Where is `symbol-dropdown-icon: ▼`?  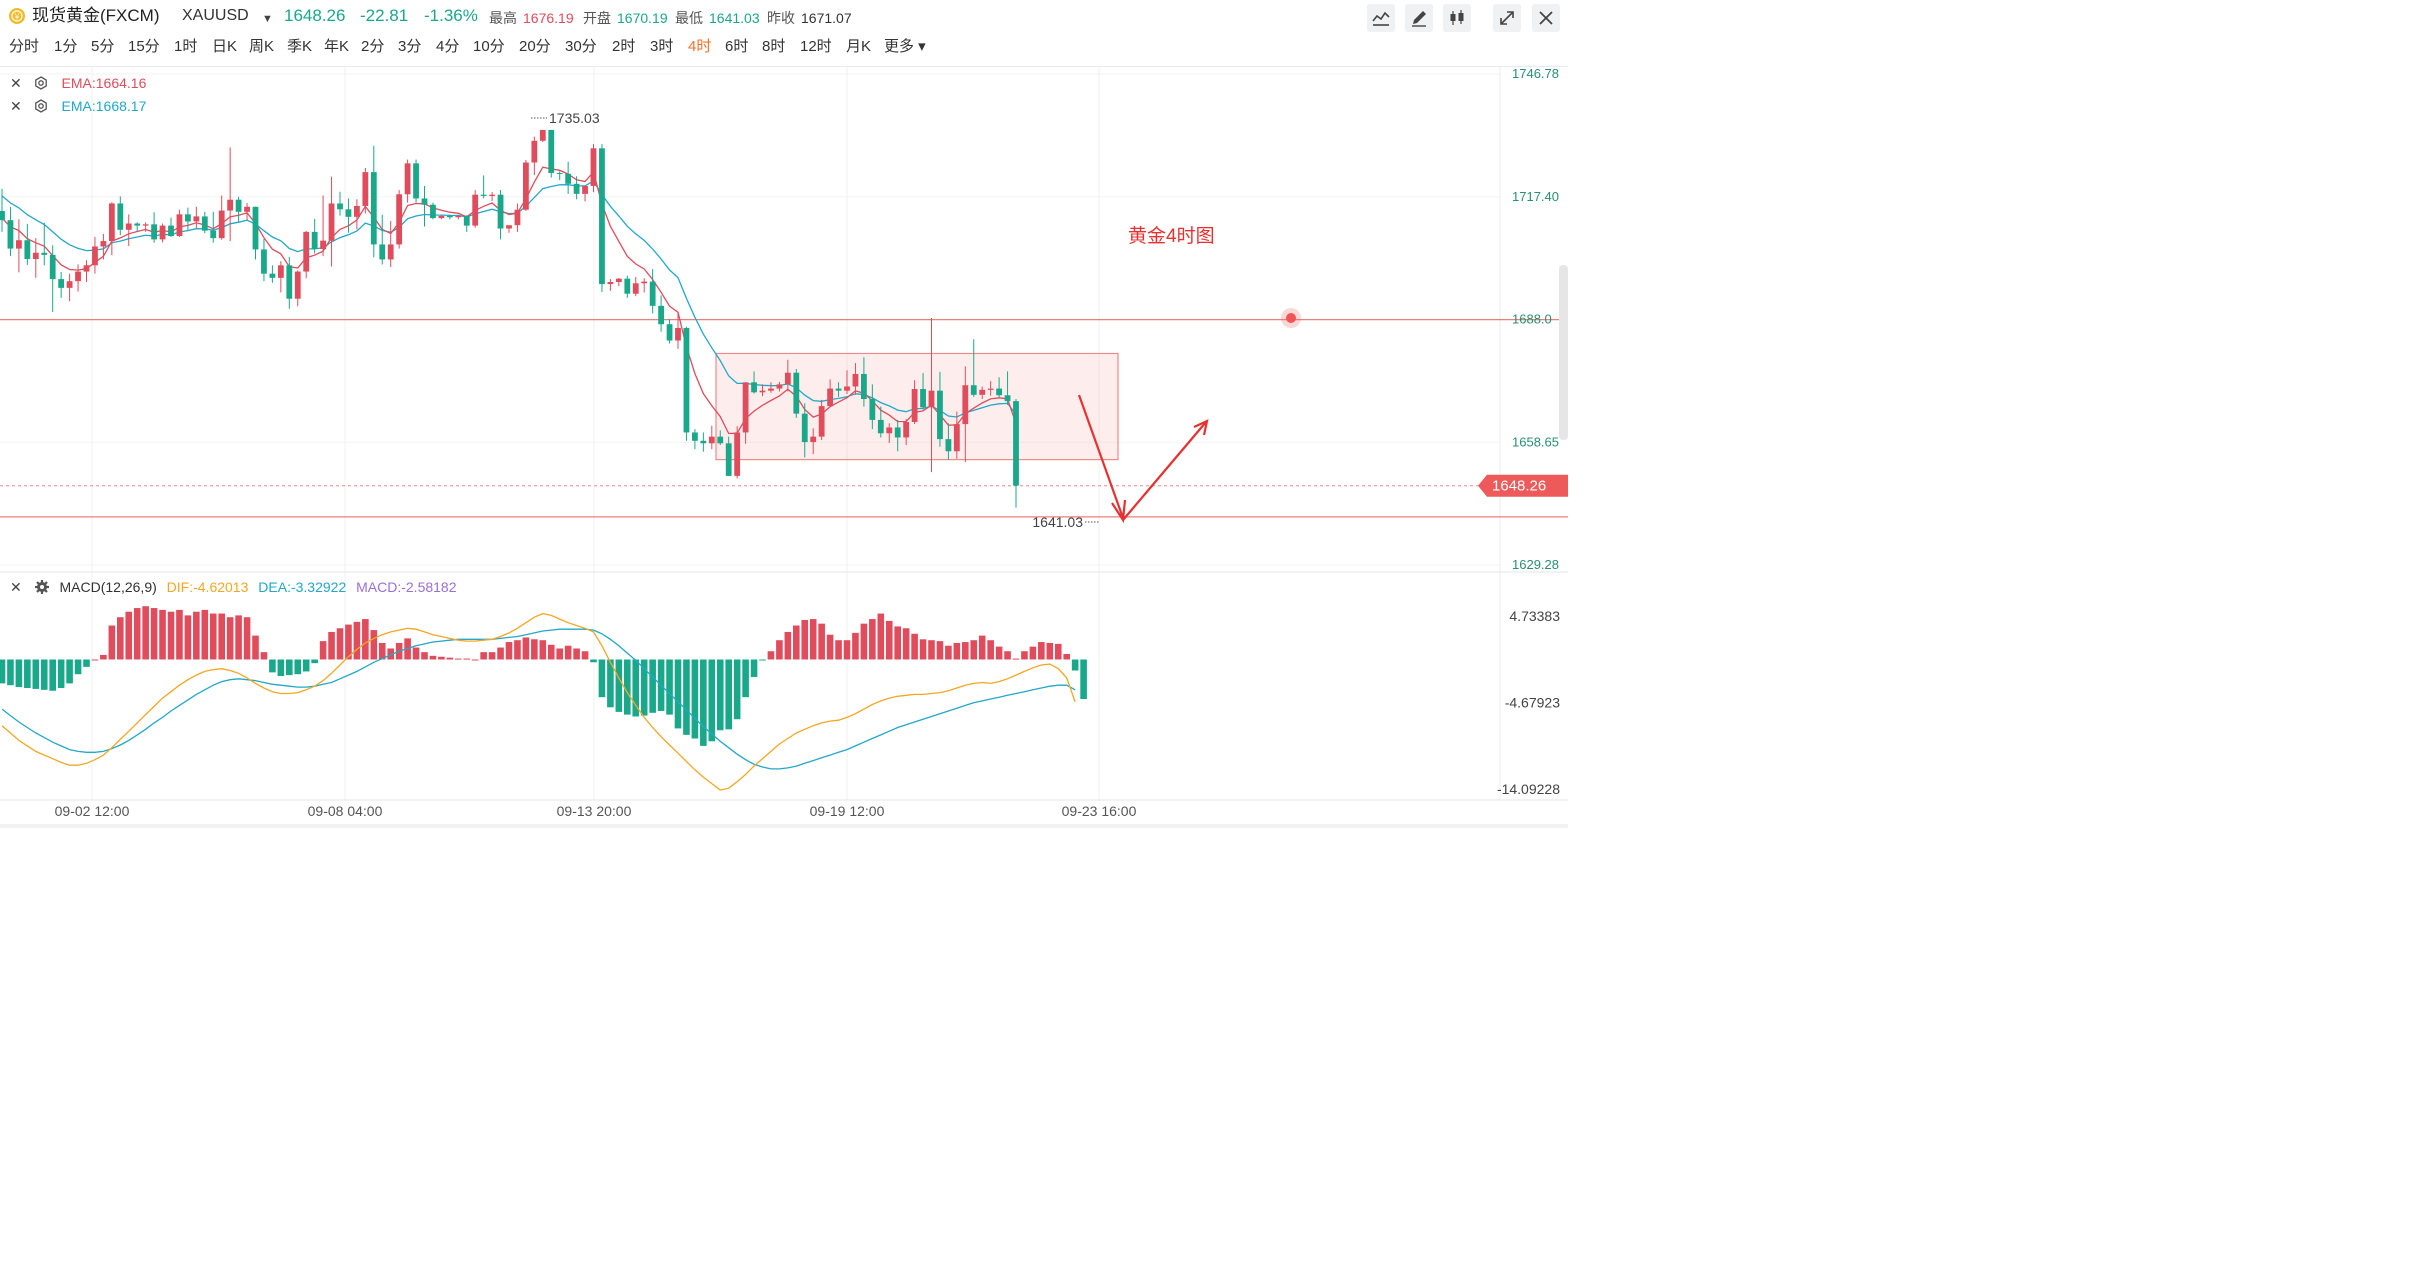 symbol-dropdown-icon: ▼ is located at coordinates (267, 19).